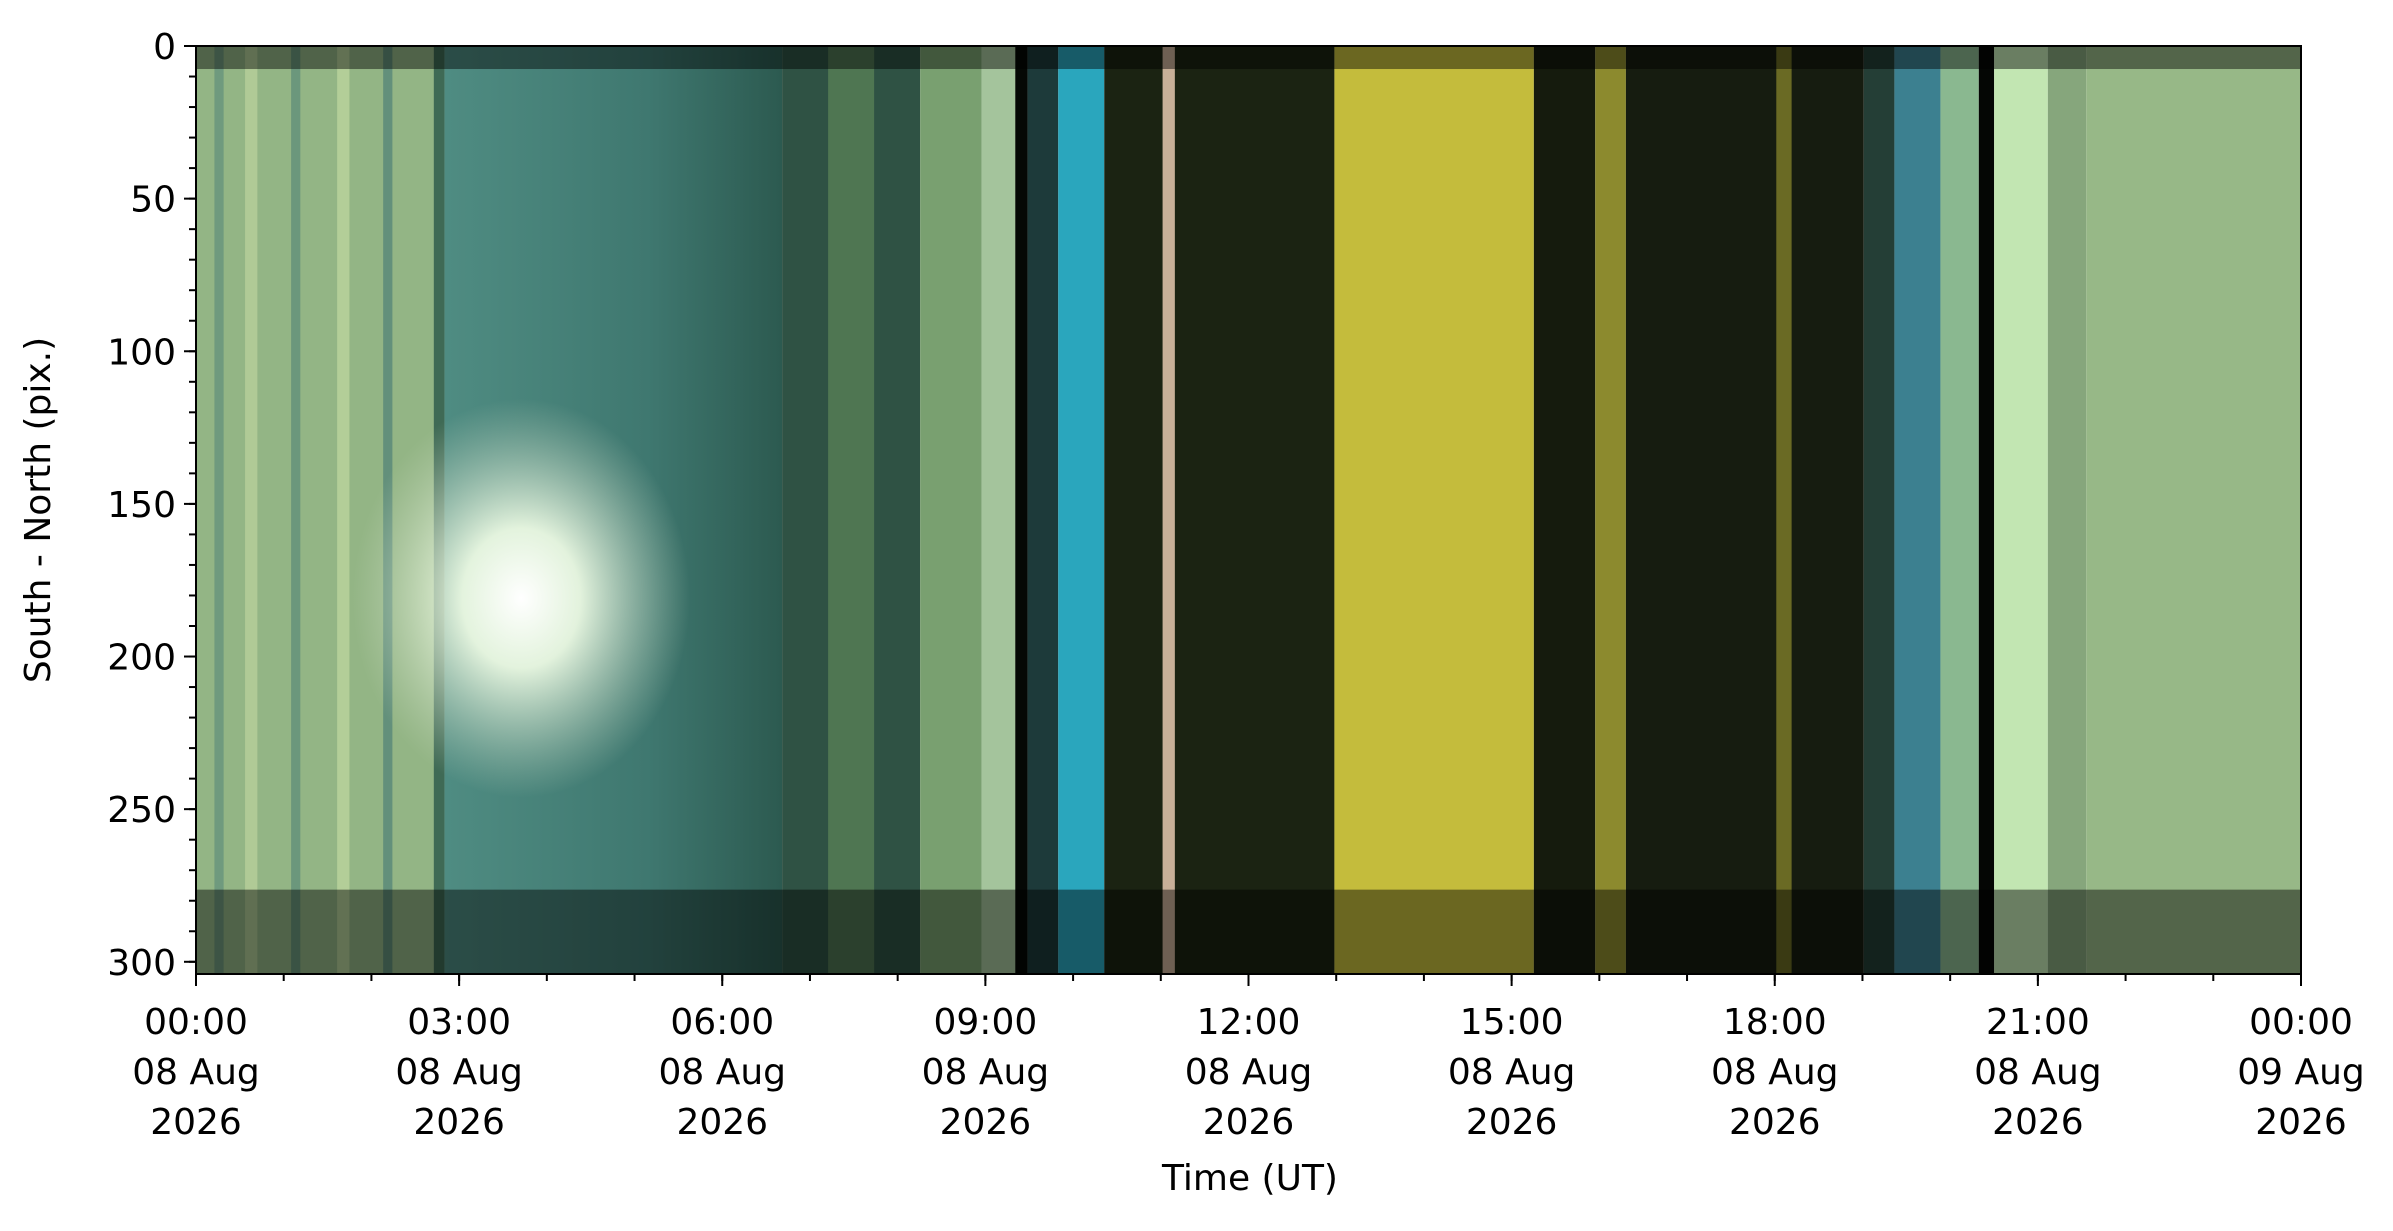 The height and width of the screenshot is (1231, 2393). Describe the element at coordinates (1512, 1022) in the screenshot. I see `x-tick-label: 15:00` at that location.